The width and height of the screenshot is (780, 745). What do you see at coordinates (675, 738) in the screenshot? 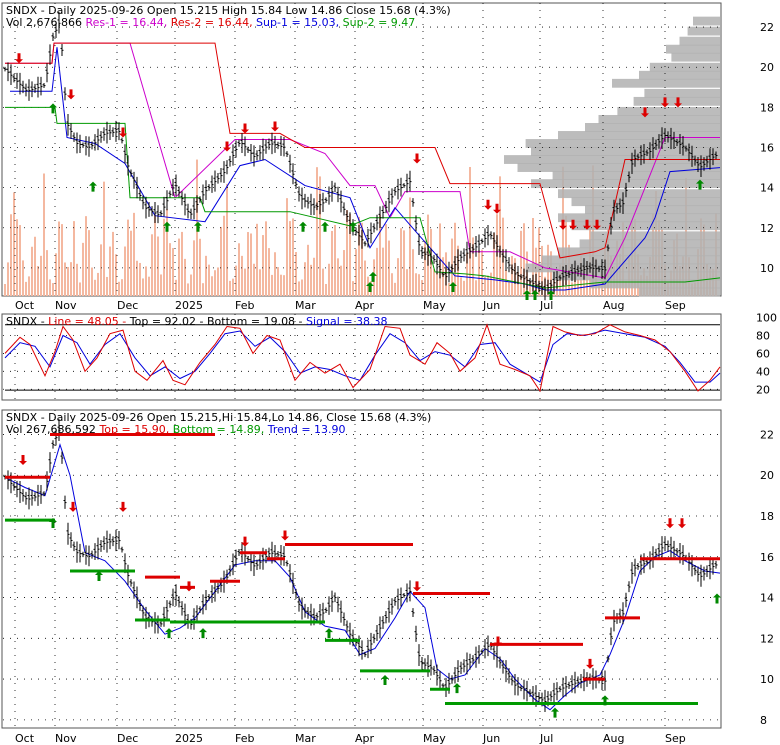
I see `x-tick-bottom-sep: Sep` at bounding box center [675, 738].